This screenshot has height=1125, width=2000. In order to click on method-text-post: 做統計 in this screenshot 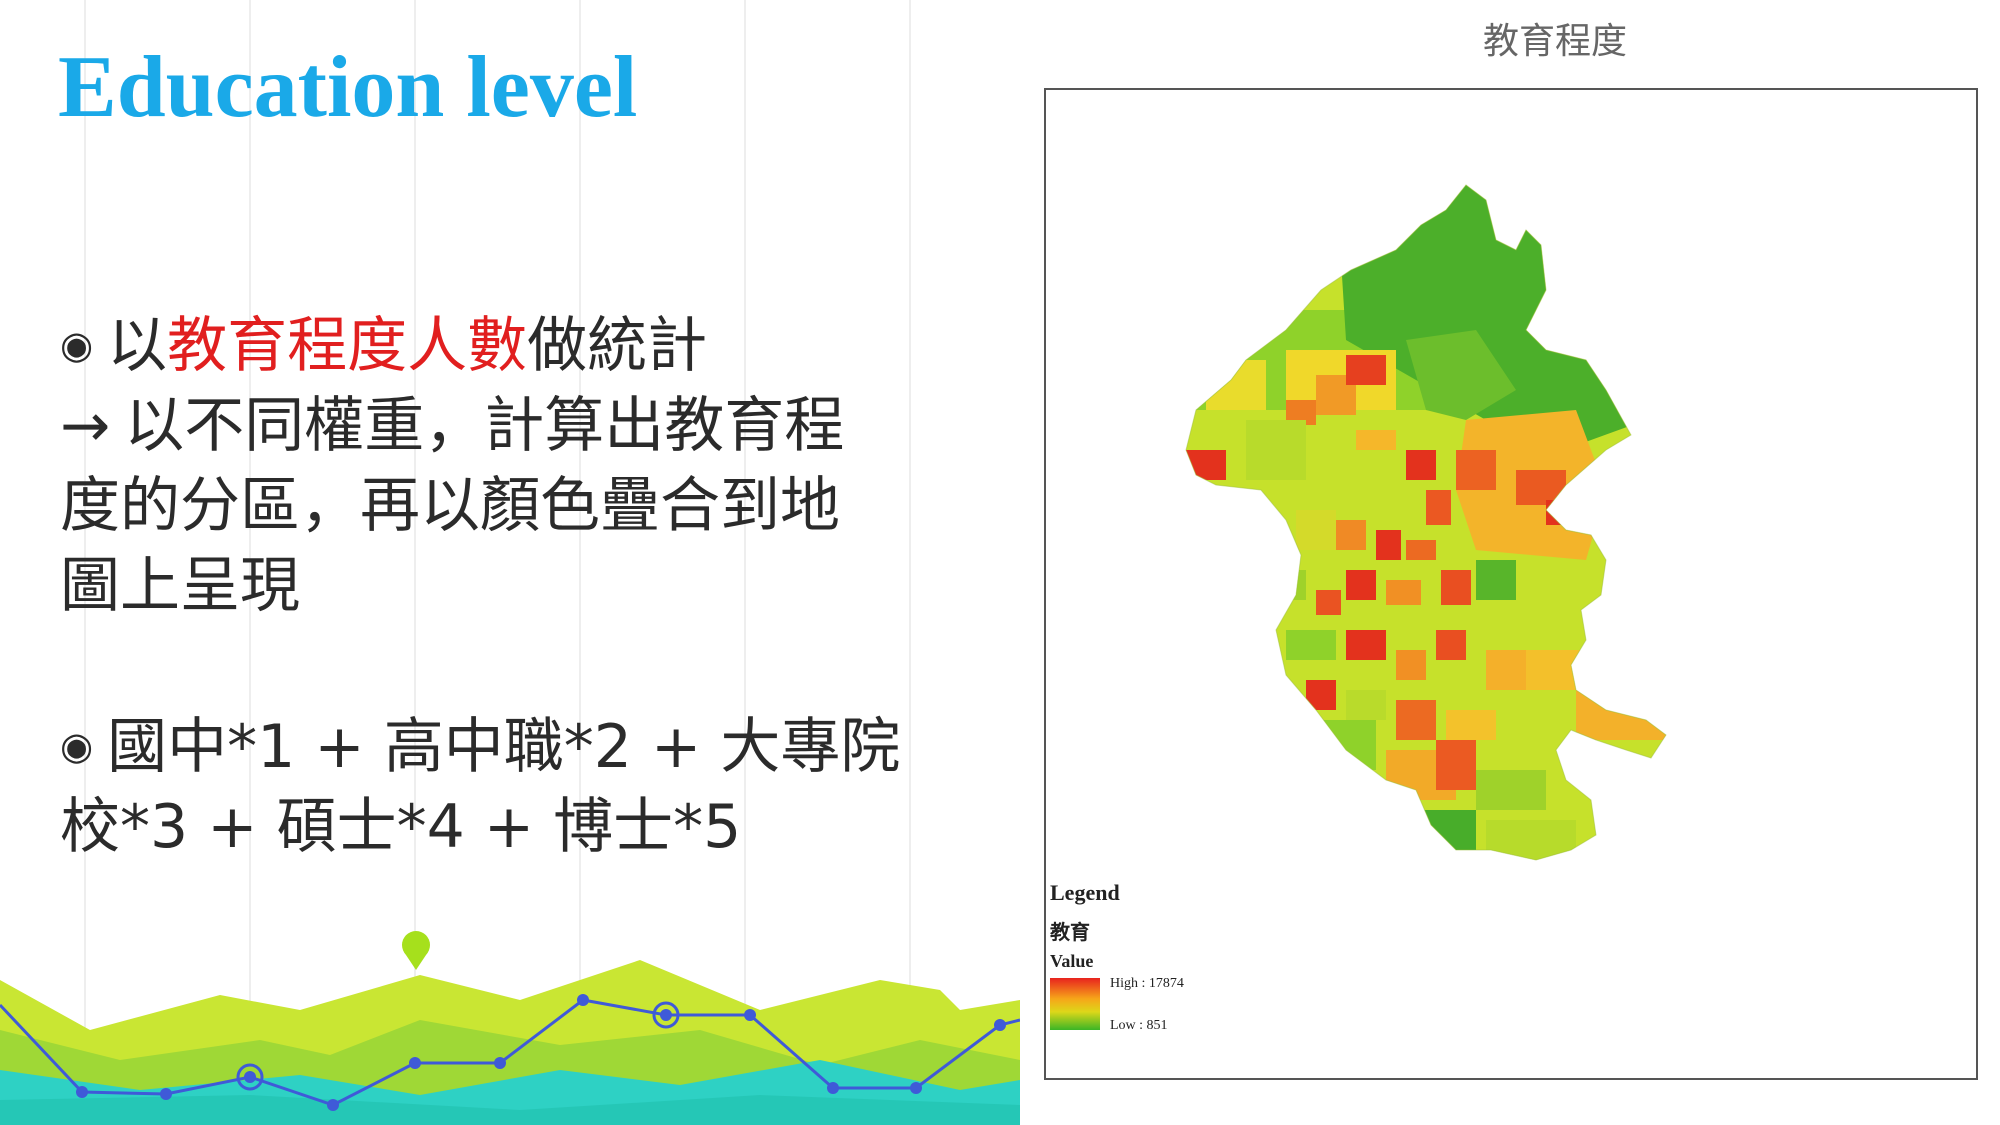, I will do `click(617, 346)`.